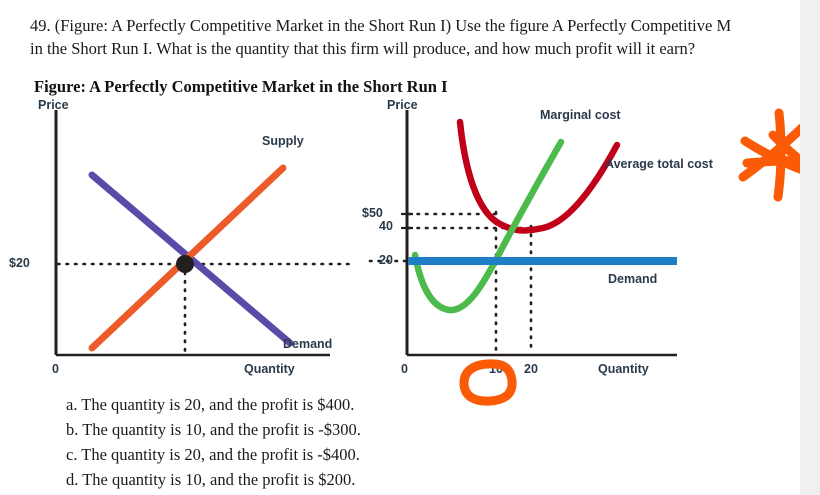 Image resolution: width=820 pixels, height=495 pixels. Describe the element at coordinates (633, 279) in the screenshot. I see `firm-demand-curve-label: Demand` at that location.